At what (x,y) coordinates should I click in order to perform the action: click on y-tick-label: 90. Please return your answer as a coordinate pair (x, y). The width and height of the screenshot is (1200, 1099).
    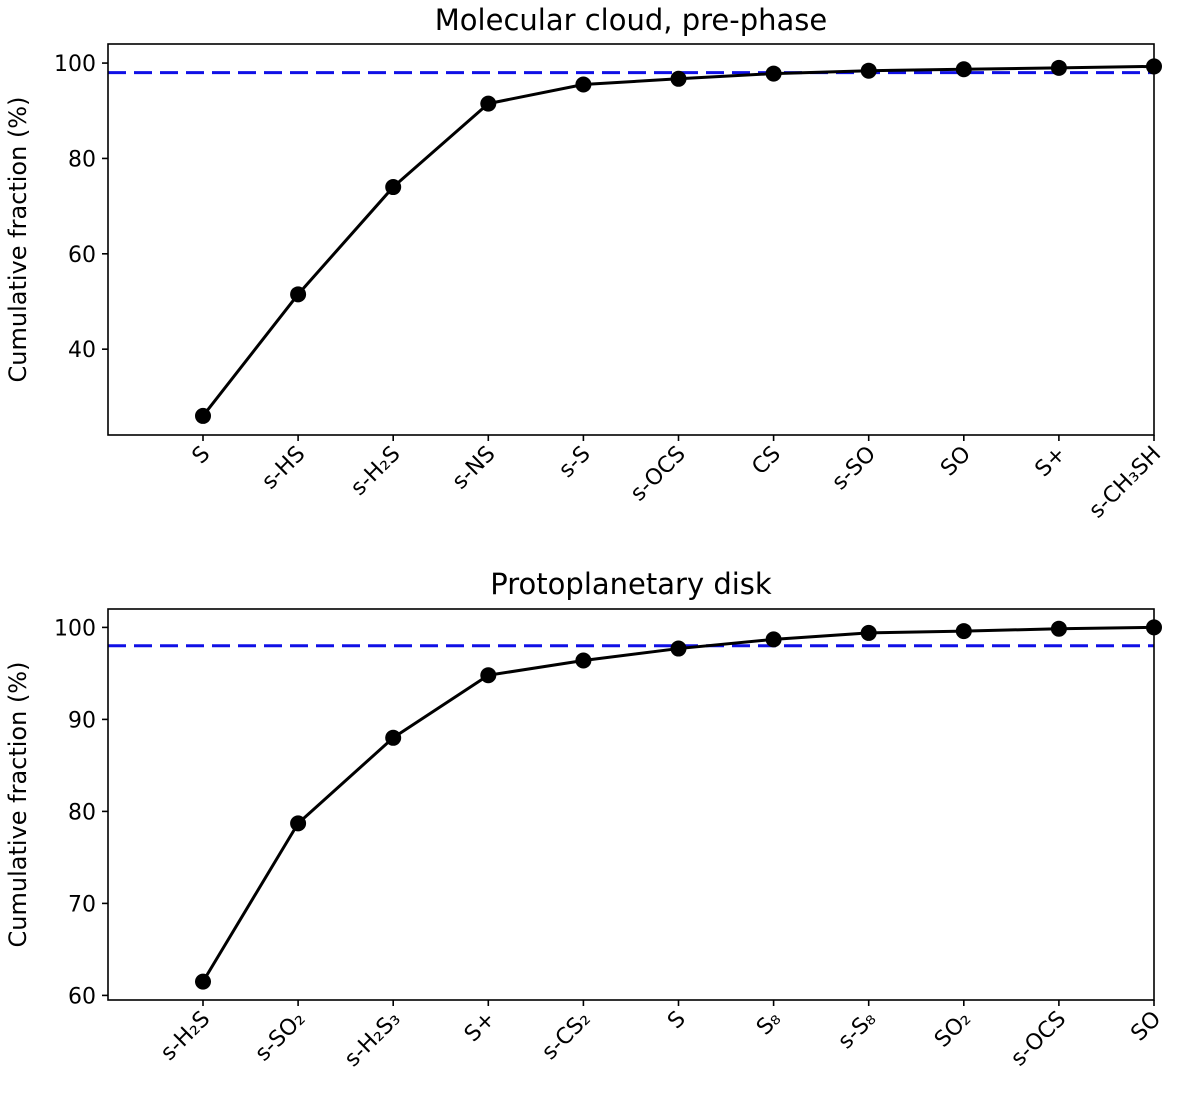
    Looking at the image, I should click on (82, 720).